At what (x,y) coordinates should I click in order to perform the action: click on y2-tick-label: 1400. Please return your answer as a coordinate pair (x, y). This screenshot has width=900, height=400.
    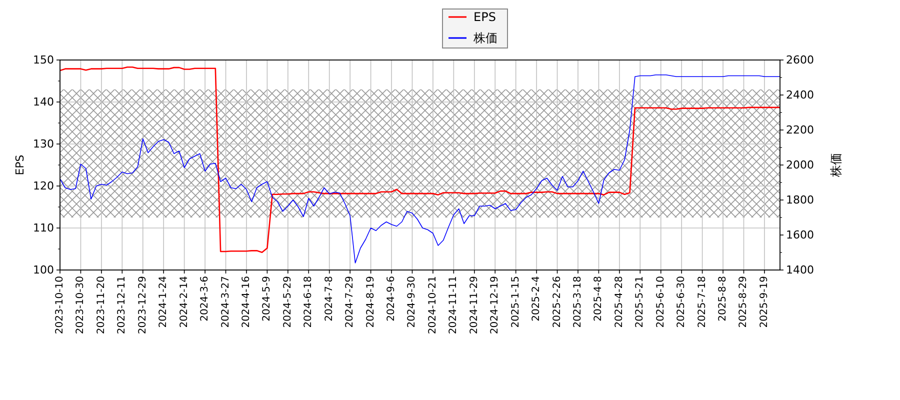
    Looking at the image, I should click on (800, 270).